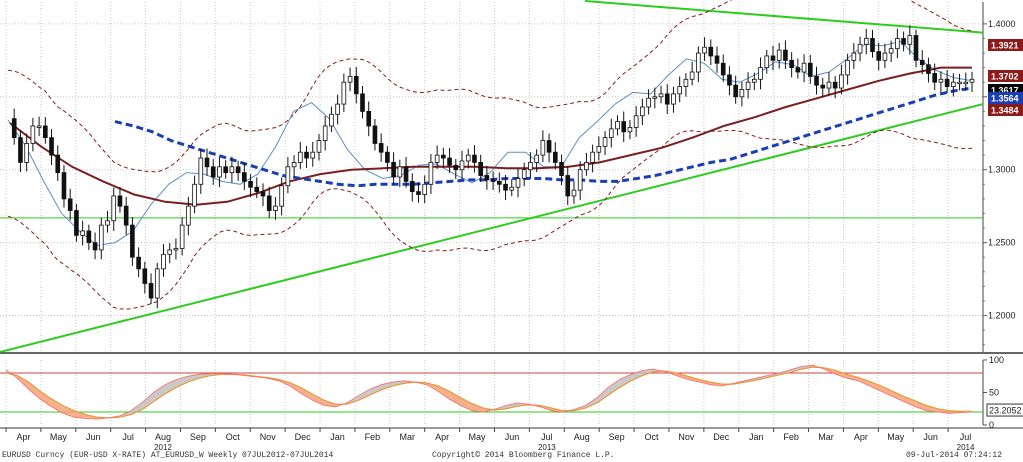  I want to click on price-tag-label: 1.3702, so click(1005, 77).